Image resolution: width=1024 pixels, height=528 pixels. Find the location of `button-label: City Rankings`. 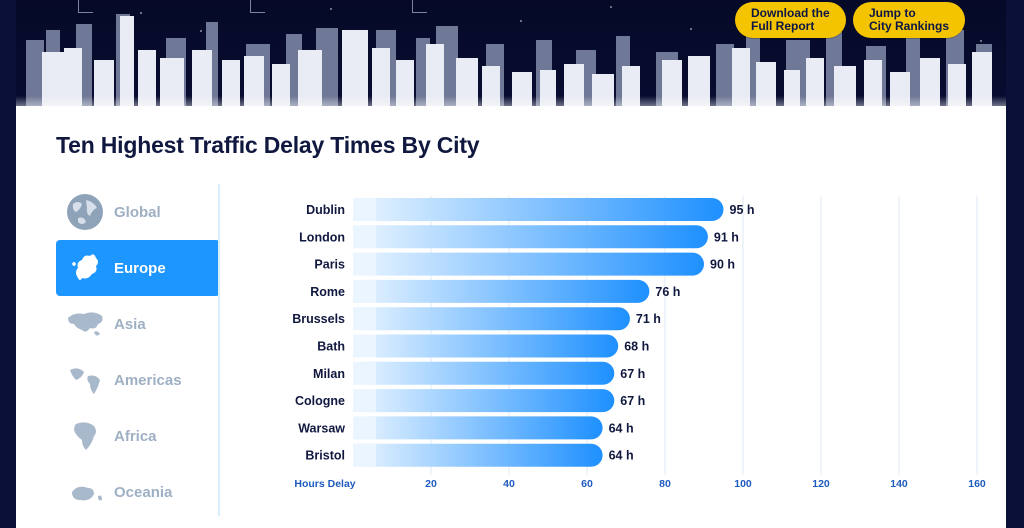

button-label: City Rankings is located at coordinates (909, 26).